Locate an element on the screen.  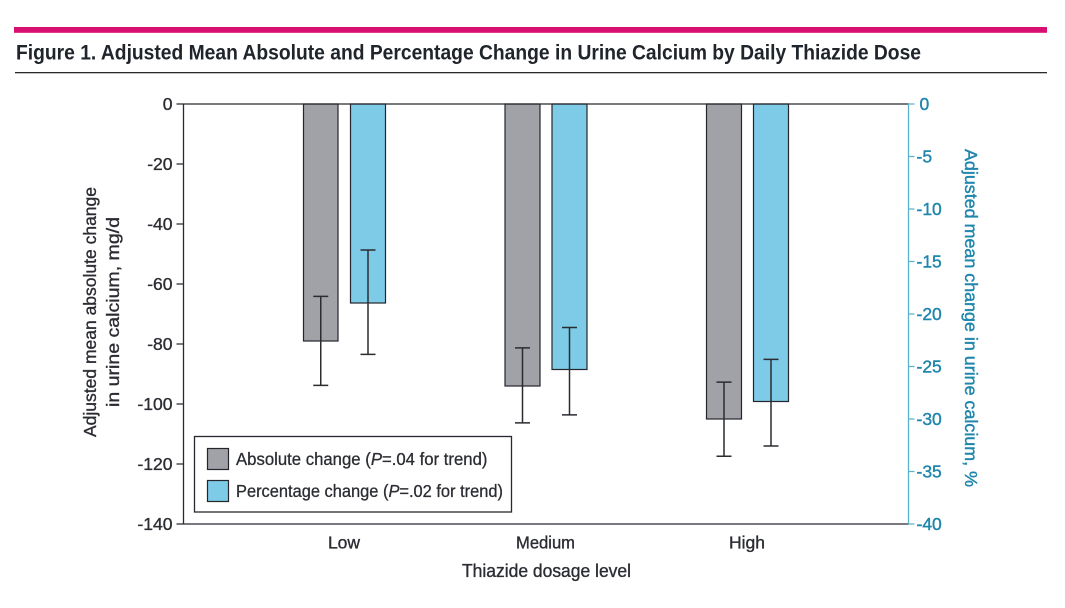
svg-text: -60 is located at coordinates (160, 284).